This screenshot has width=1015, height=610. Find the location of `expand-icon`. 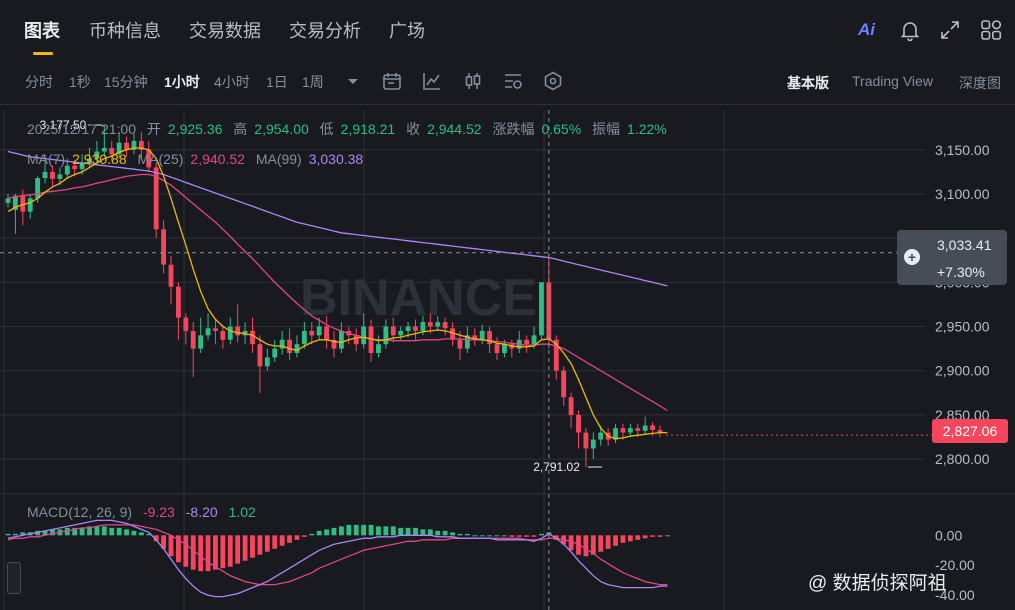

expand-icon is located at coordinates (950, 30).